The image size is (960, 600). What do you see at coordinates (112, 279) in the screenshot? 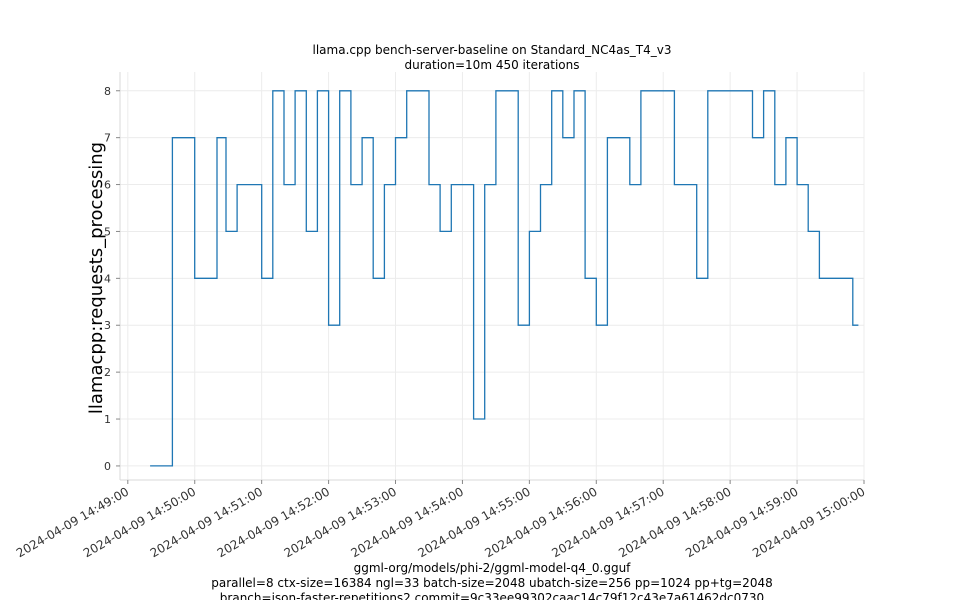
I see `y-axis-ticks: 0 1 2 3 4 5 6 7 8` at bounding box center [112, 279].